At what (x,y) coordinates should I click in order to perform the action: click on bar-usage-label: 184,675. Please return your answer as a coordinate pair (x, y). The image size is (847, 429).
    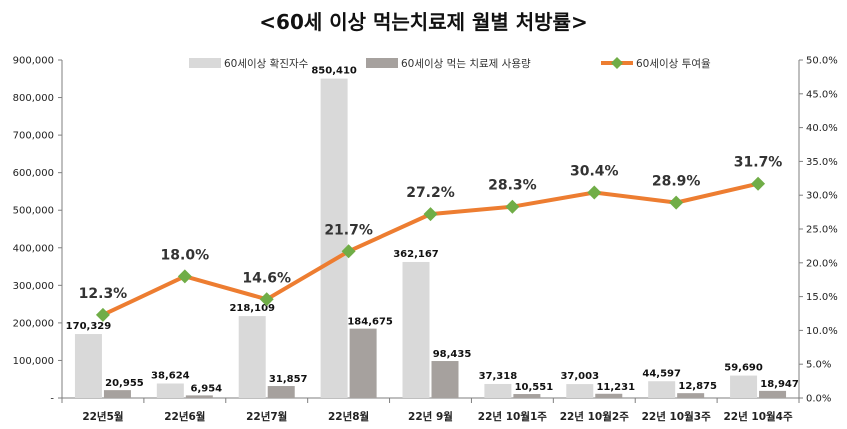
    Looking at the image, I should click on (370, 322).